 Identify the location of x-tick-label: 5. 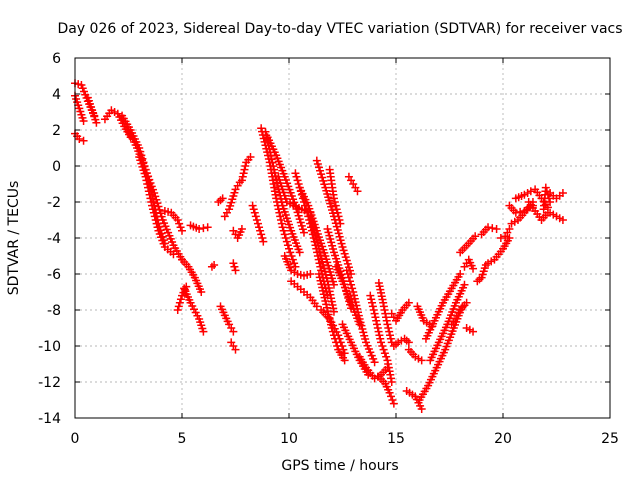
(182, 439).